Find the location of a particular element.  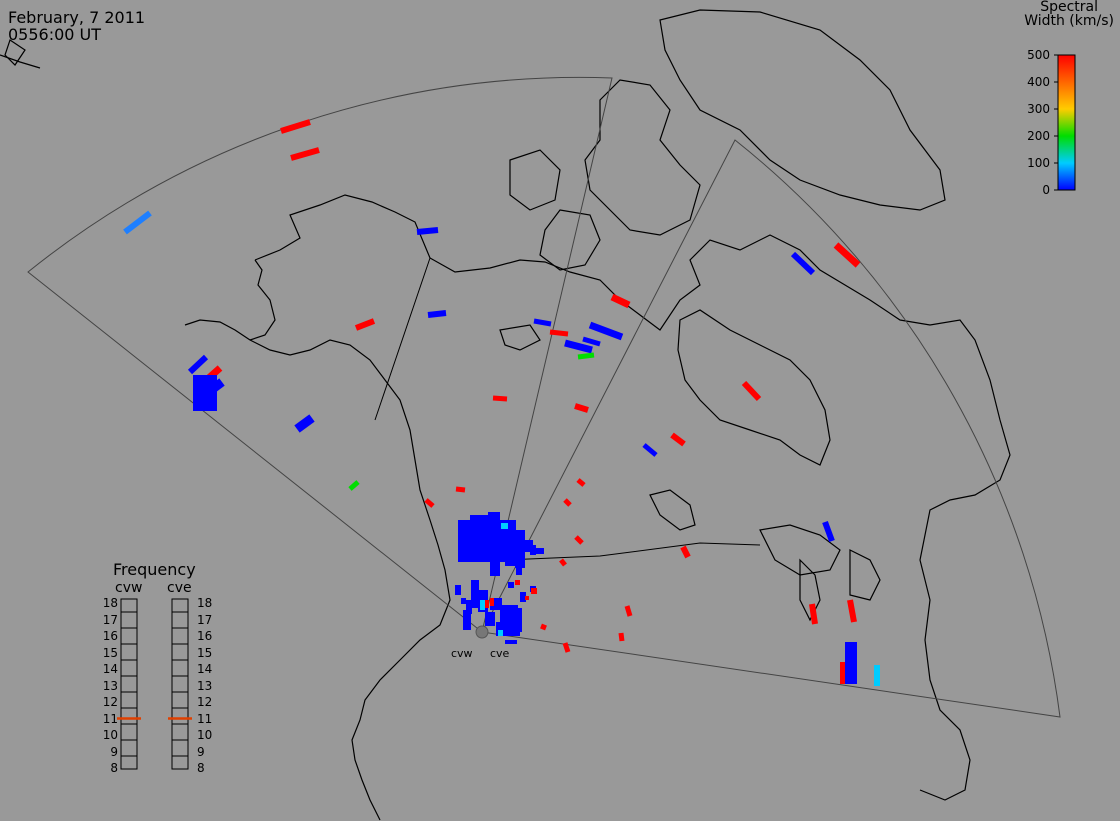

radar-site-marker is located at coordinates (482, 632).